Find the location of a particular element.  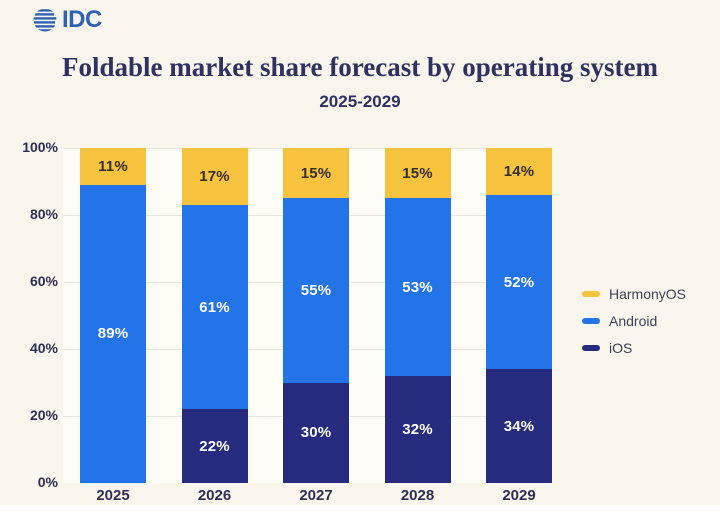

bar-2027: 30% 55% 15% is located at coordinates (316, 315).